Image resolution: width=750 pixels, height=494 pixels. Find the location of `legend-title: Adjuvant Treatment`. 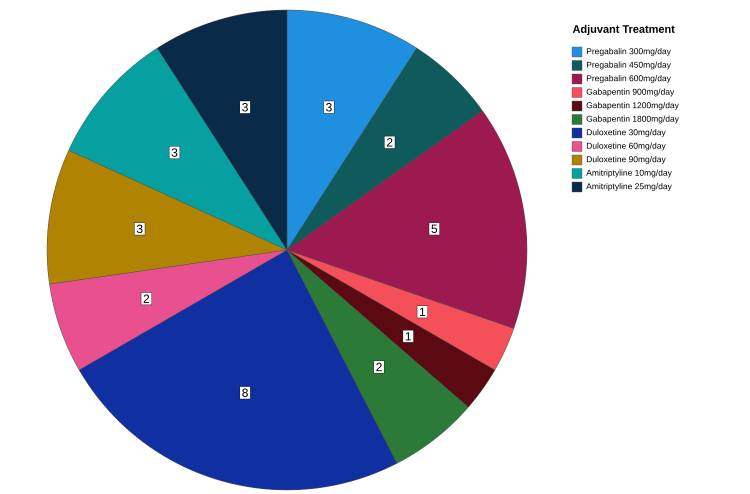

legend-title: Adjuvant Treatment is located at coordinates (623, 30).